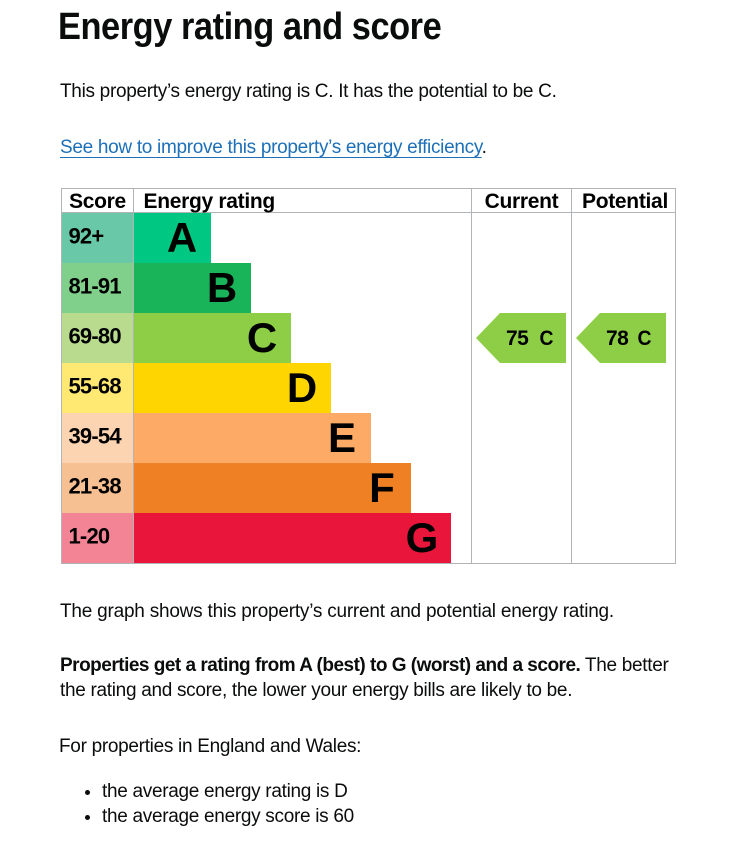  Describe the element at coordinates (209, 201) in the screenshot. I see `svg-text: Energy rating` at that location.